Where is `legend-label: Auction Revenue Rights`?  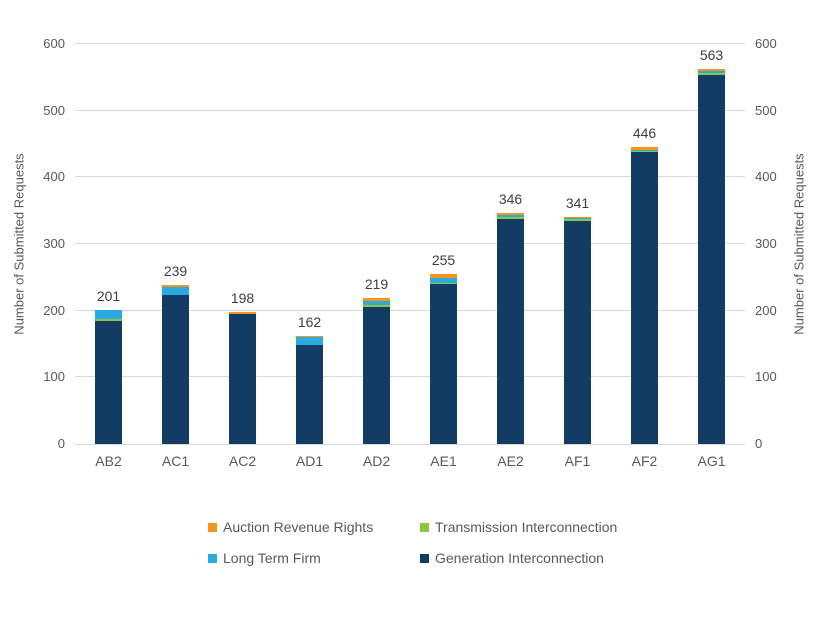
legend-label: Auction Revenue Rights is located at coordinates (298, 527).